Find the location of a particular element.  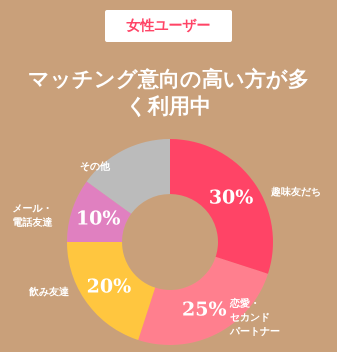

data-label: 25% is located at coordinates (204, 309).